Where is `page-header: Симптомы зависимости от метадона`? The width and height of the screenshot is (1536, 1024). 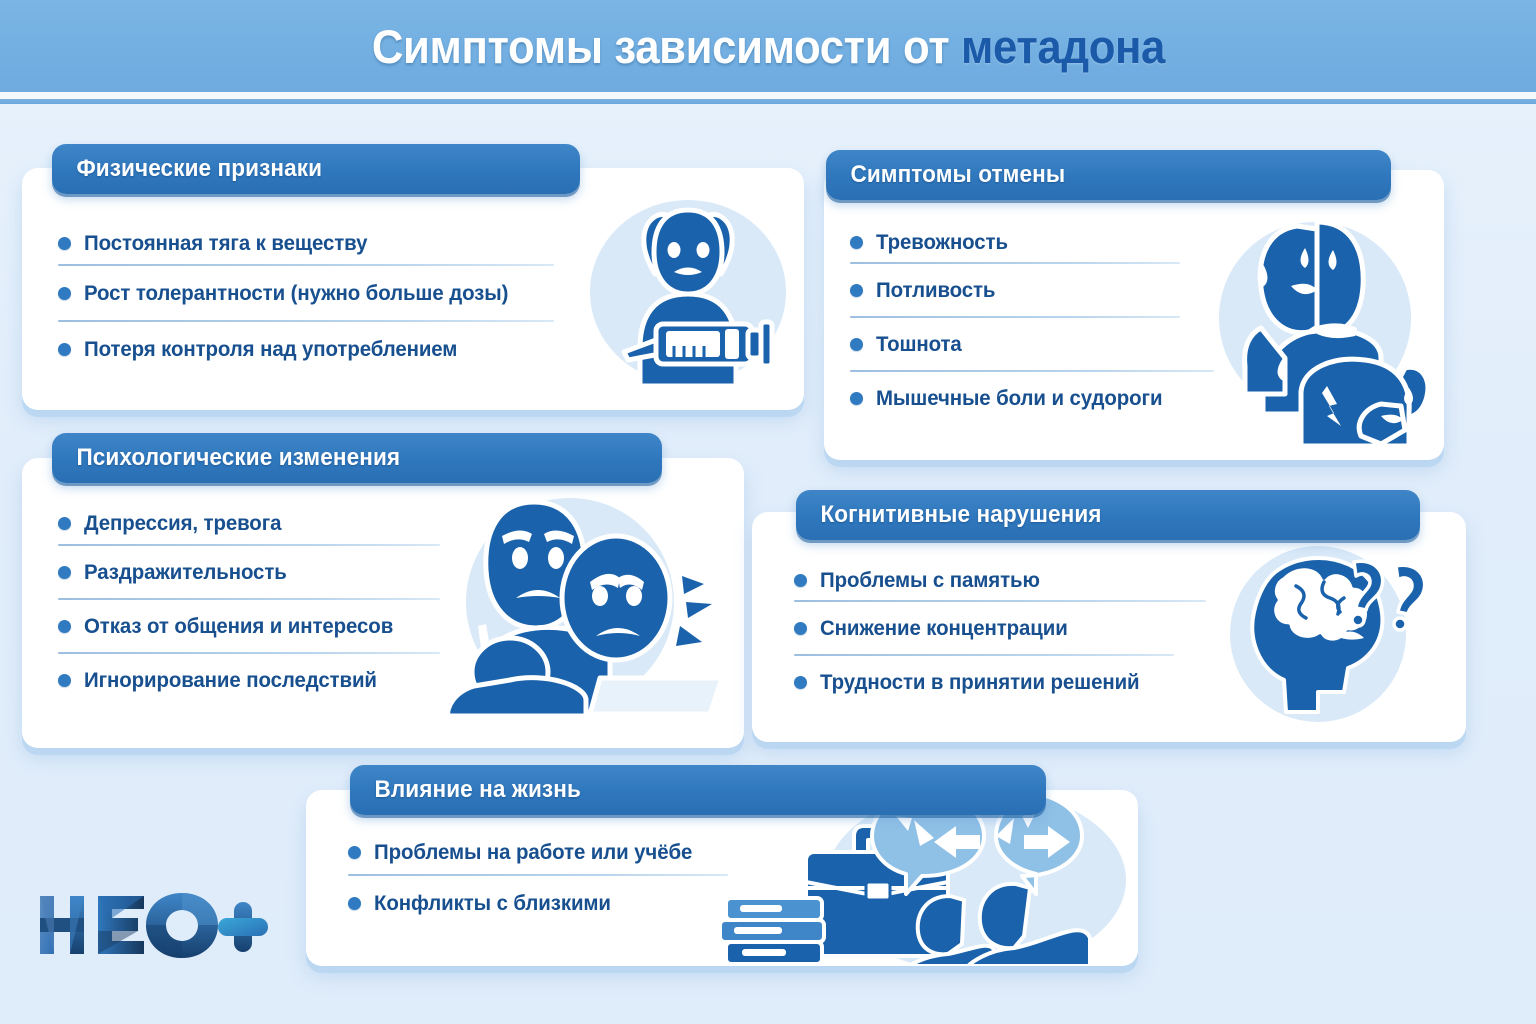 page-header: Симптомы зависимости от метадона is located at coordinates (768, 46).